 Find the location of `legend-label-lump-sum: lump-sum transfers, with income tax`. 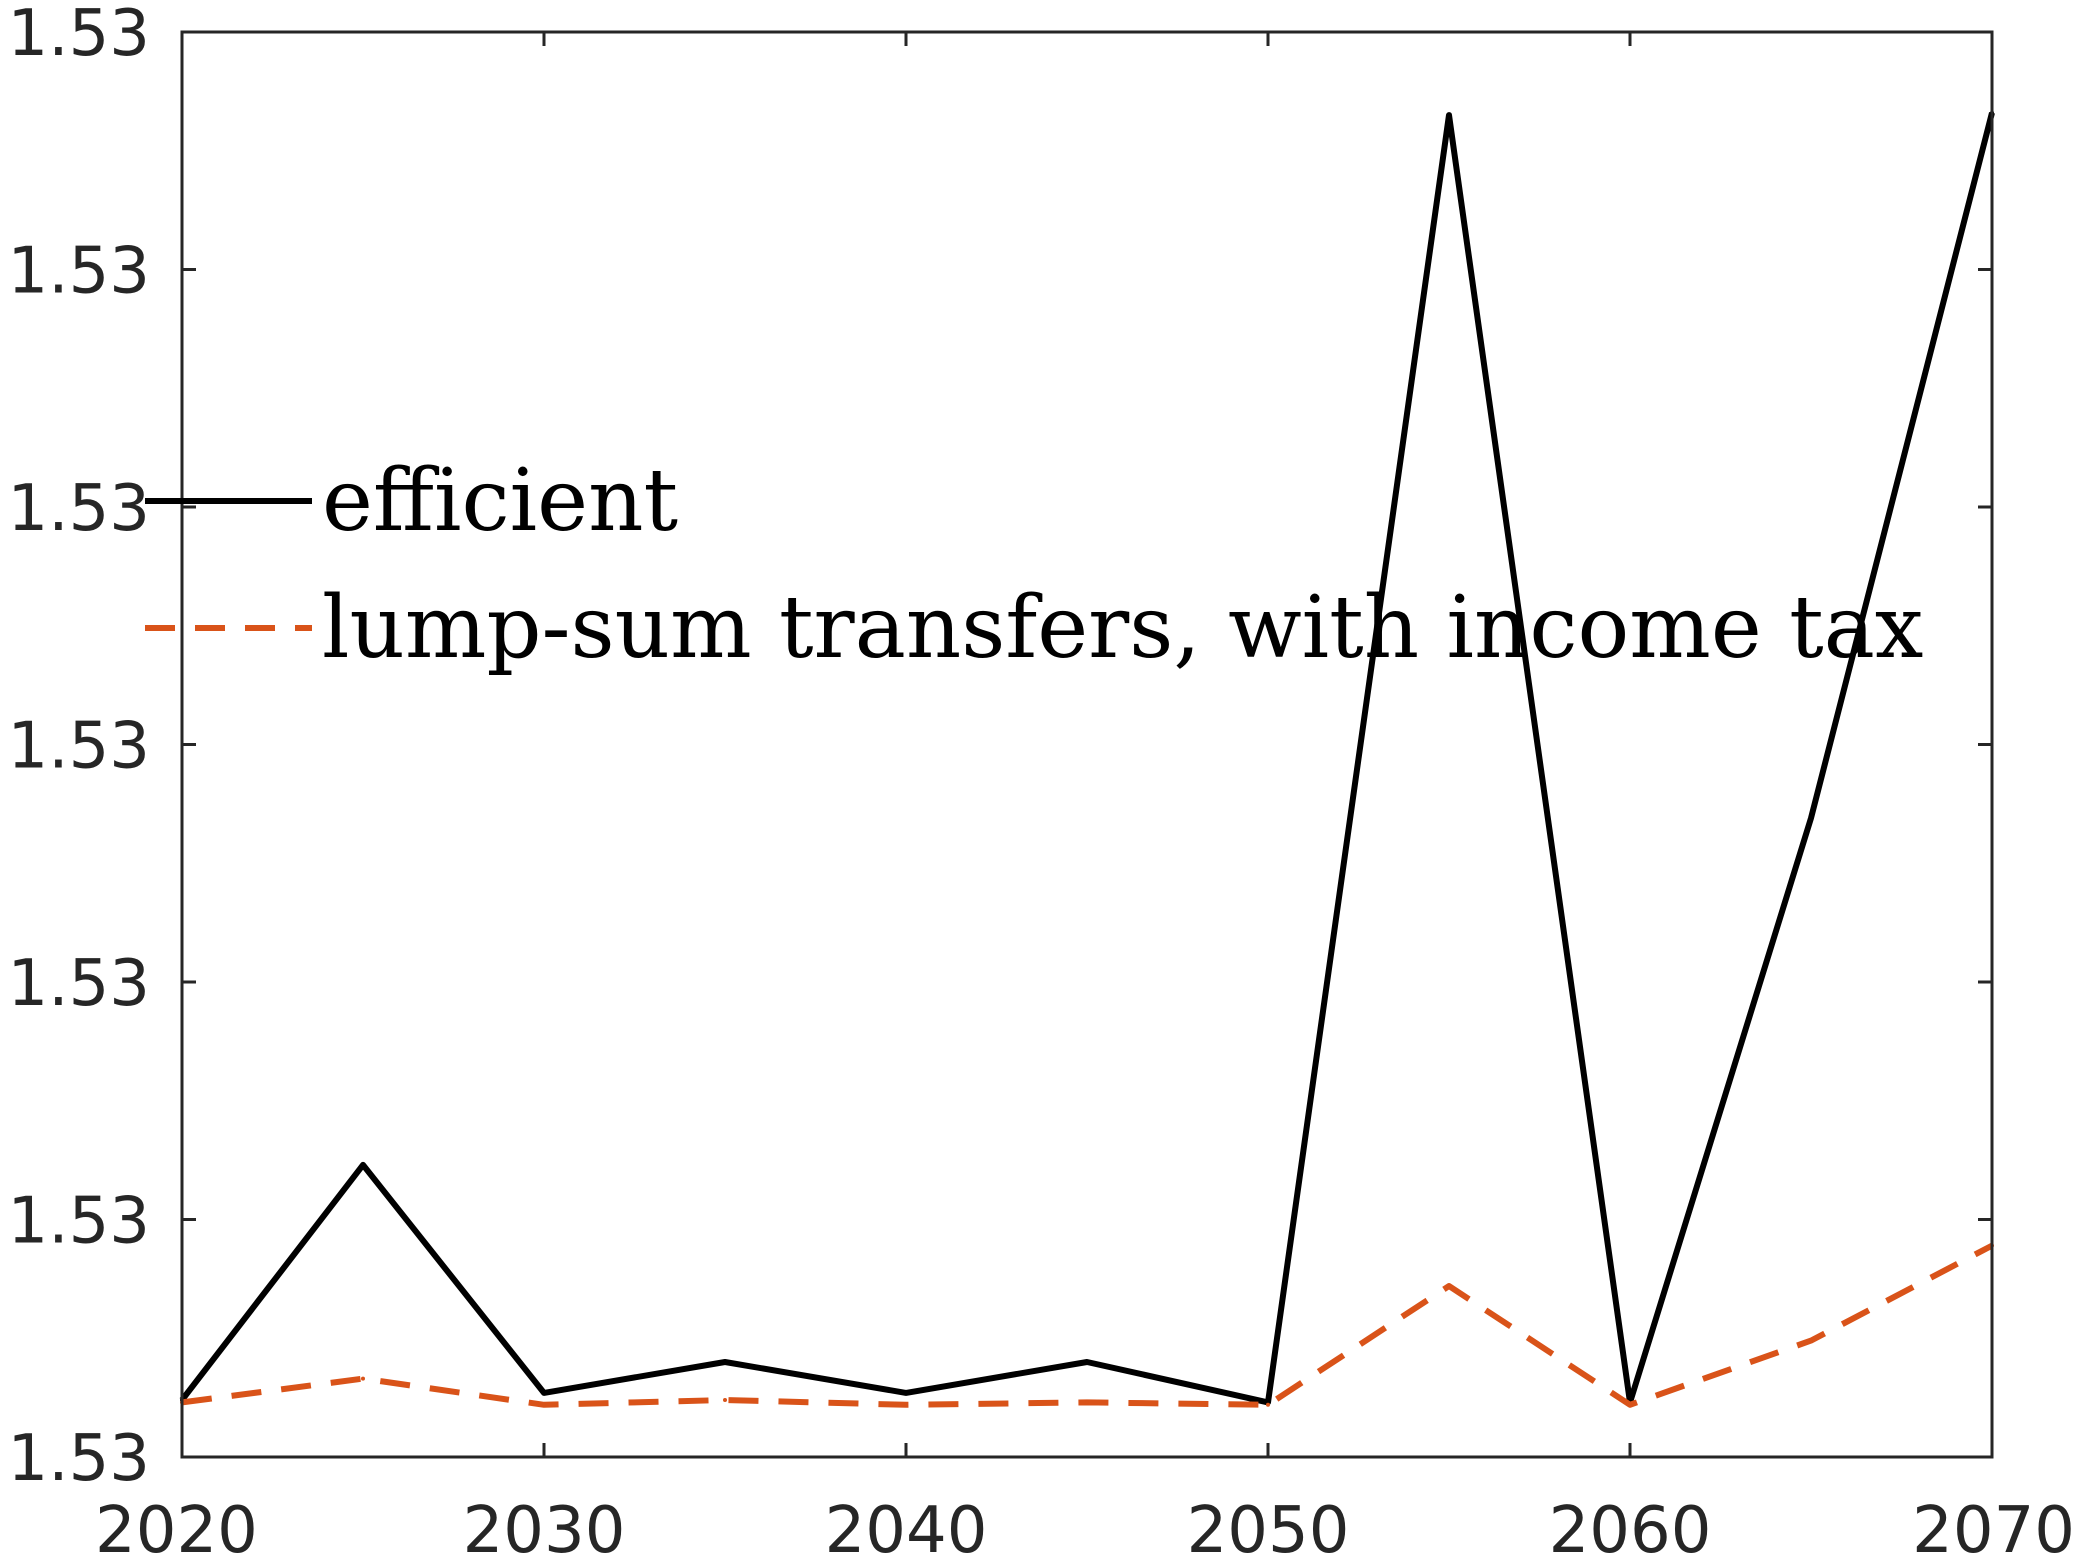

legend-label-lump-sum: lump-sum transfers, with income tax is located at coordinates (1122, 628).